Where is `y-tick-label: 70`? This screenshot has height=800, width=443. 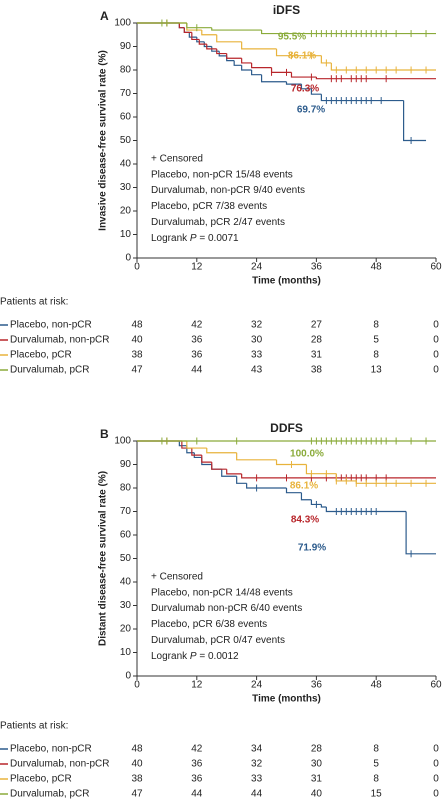
y-tick-label: 70 is located at coordinates (126, 511).